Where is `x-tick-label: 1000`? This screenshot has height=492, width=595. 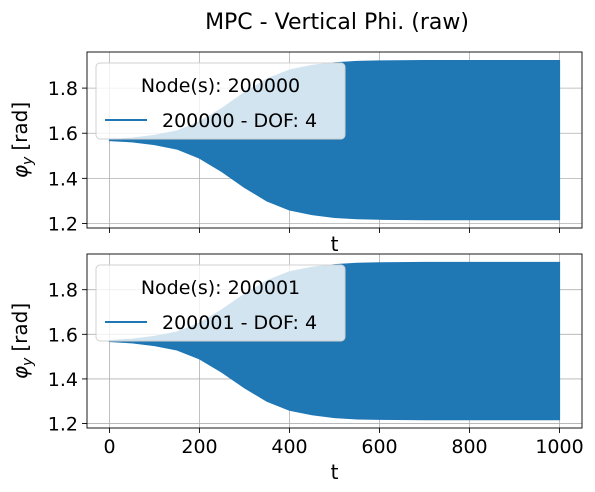 x-tick-label: 1000 is located at coordinates (559, 447).